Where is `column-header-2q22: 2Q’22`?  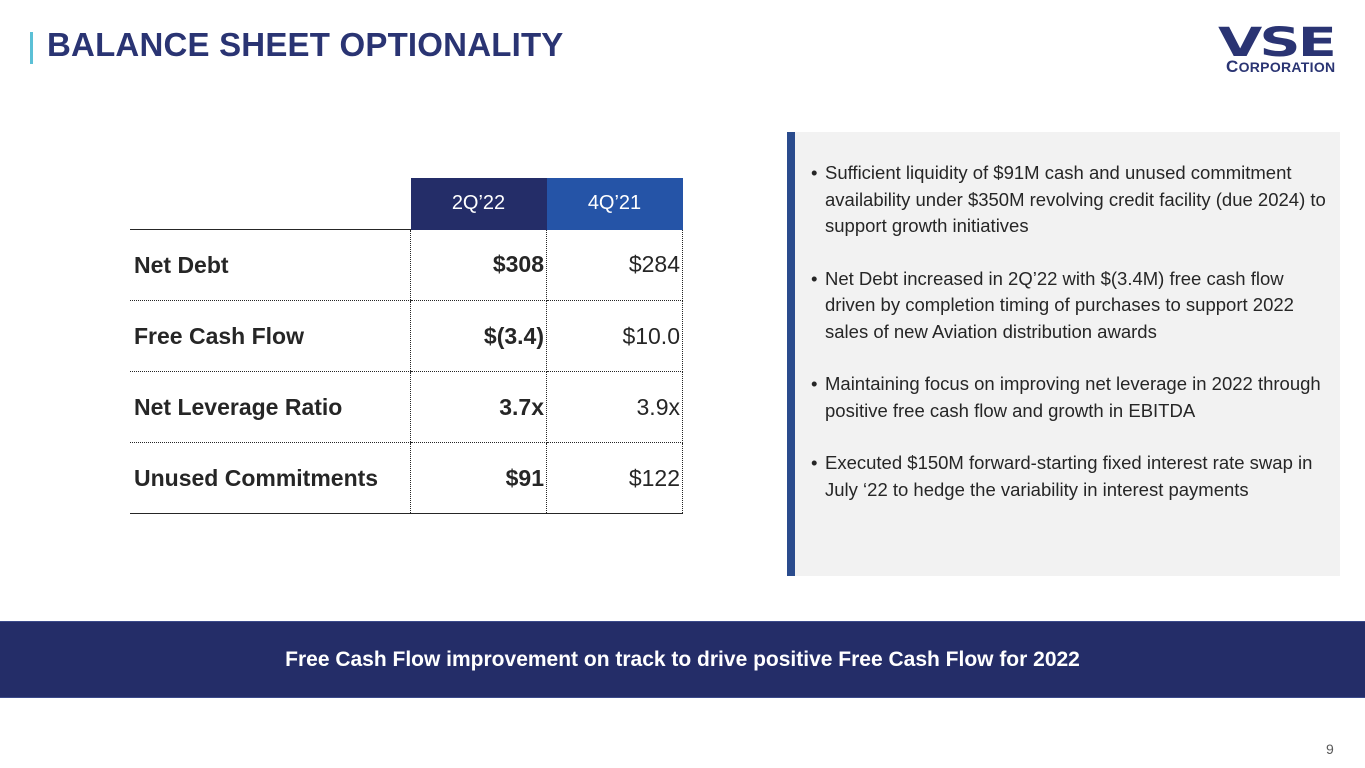 column-header-2q22: 2Q’22 is located at coordinates (478, 204).